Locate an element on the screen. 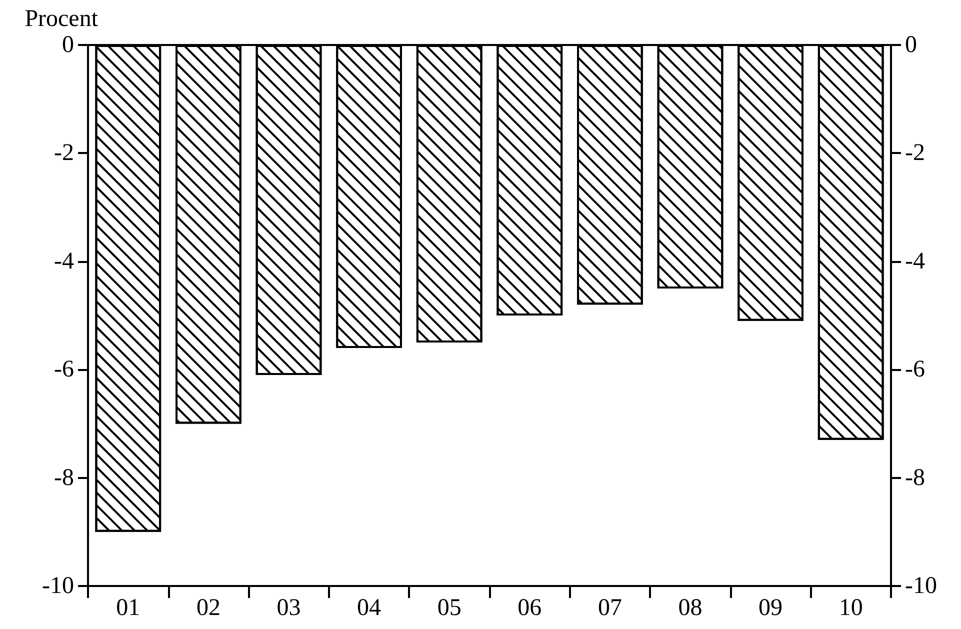 The height and width of the screenshot is (629, 961). y2-tick-label: -8 is located at coordinates (915, 477).